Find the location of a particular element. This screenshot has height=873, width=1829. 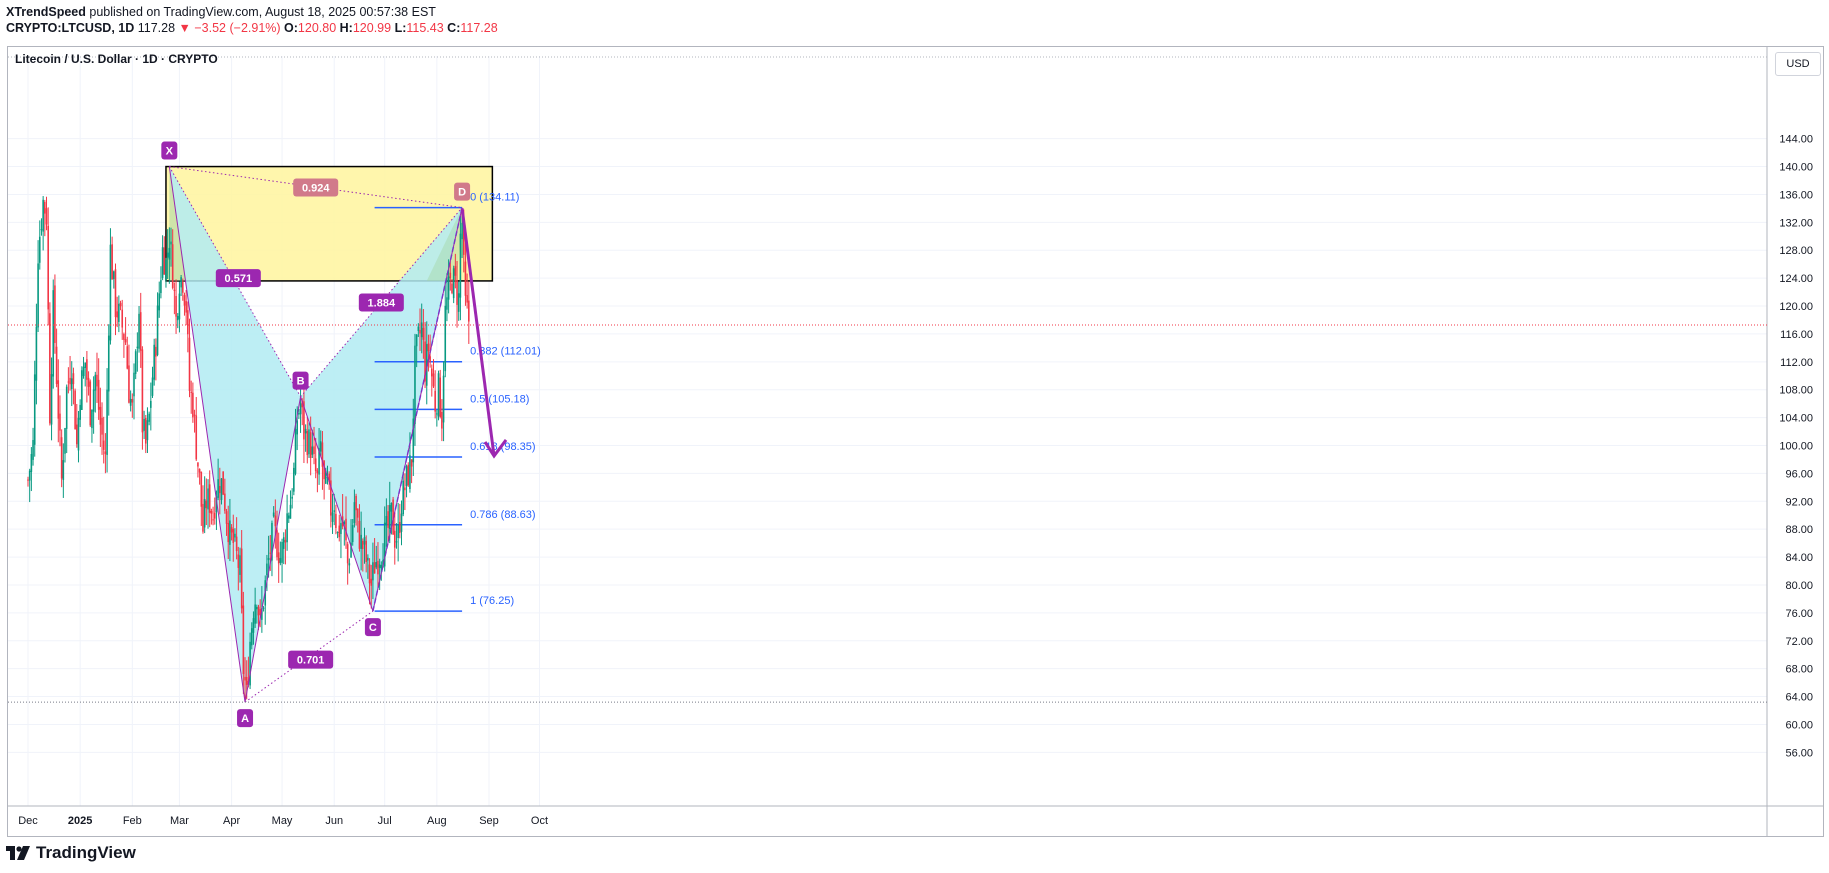

logo-text: TradingView is located at coordinates (86, 852).